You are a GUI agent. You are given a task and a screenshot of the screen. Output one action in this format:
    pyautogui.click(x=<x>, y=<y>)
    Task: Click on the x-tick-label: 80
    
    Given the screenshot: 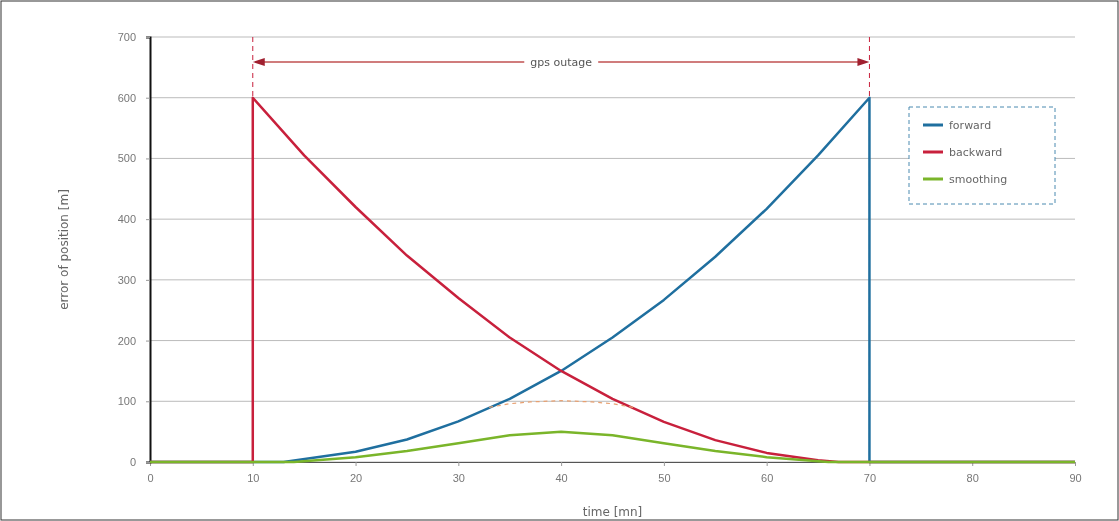 What is the action you would take?
    pyautogui.click(x=972, y=477)
    